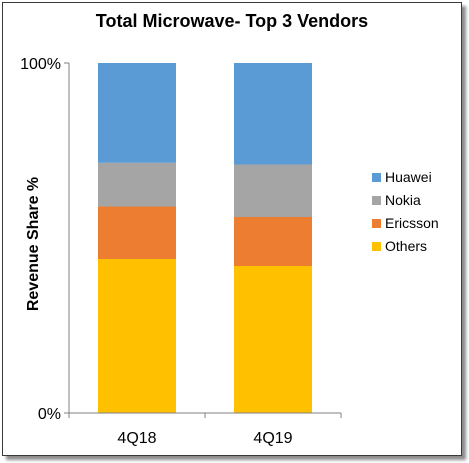 Image resolution: width=469 pixels, height=463 pixels. Describe the element at coordinates (136, 438) in the screenshot. I see `x-tick-label-4q18: 4Q18` at that location.